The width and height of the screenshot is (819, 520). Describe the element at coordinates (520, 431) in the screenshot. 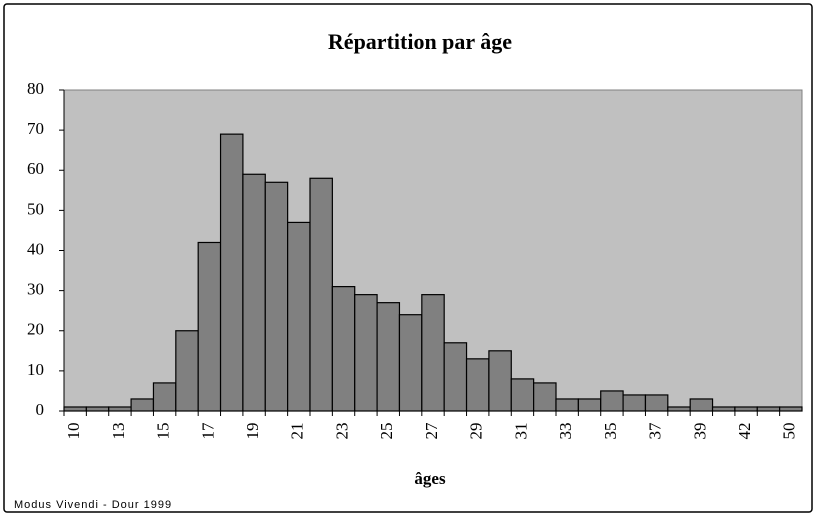

I see `x-tick-label: 31` at that location.